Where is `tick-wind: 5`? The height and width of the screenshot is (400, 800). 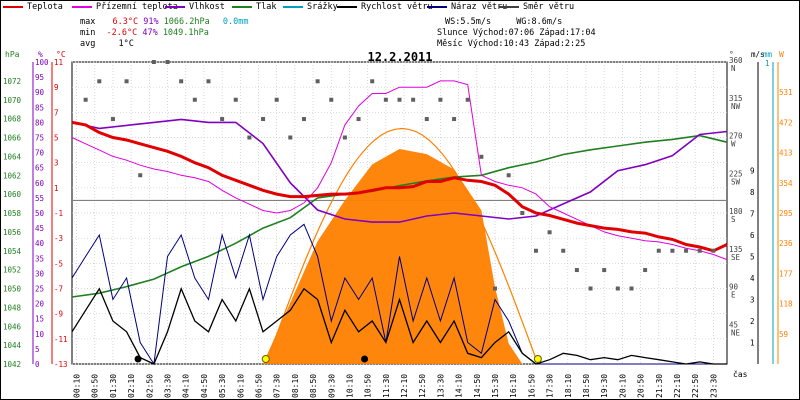
tick-wind: 5 is located at coordinates (752, 257).